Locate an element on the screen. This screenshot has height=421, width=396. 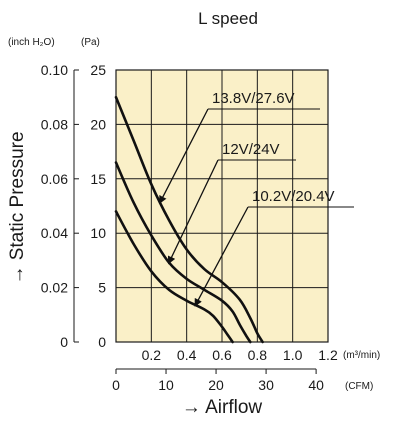
x-cfm-tick-label-4: 40 is located at coordinates (316, 385).